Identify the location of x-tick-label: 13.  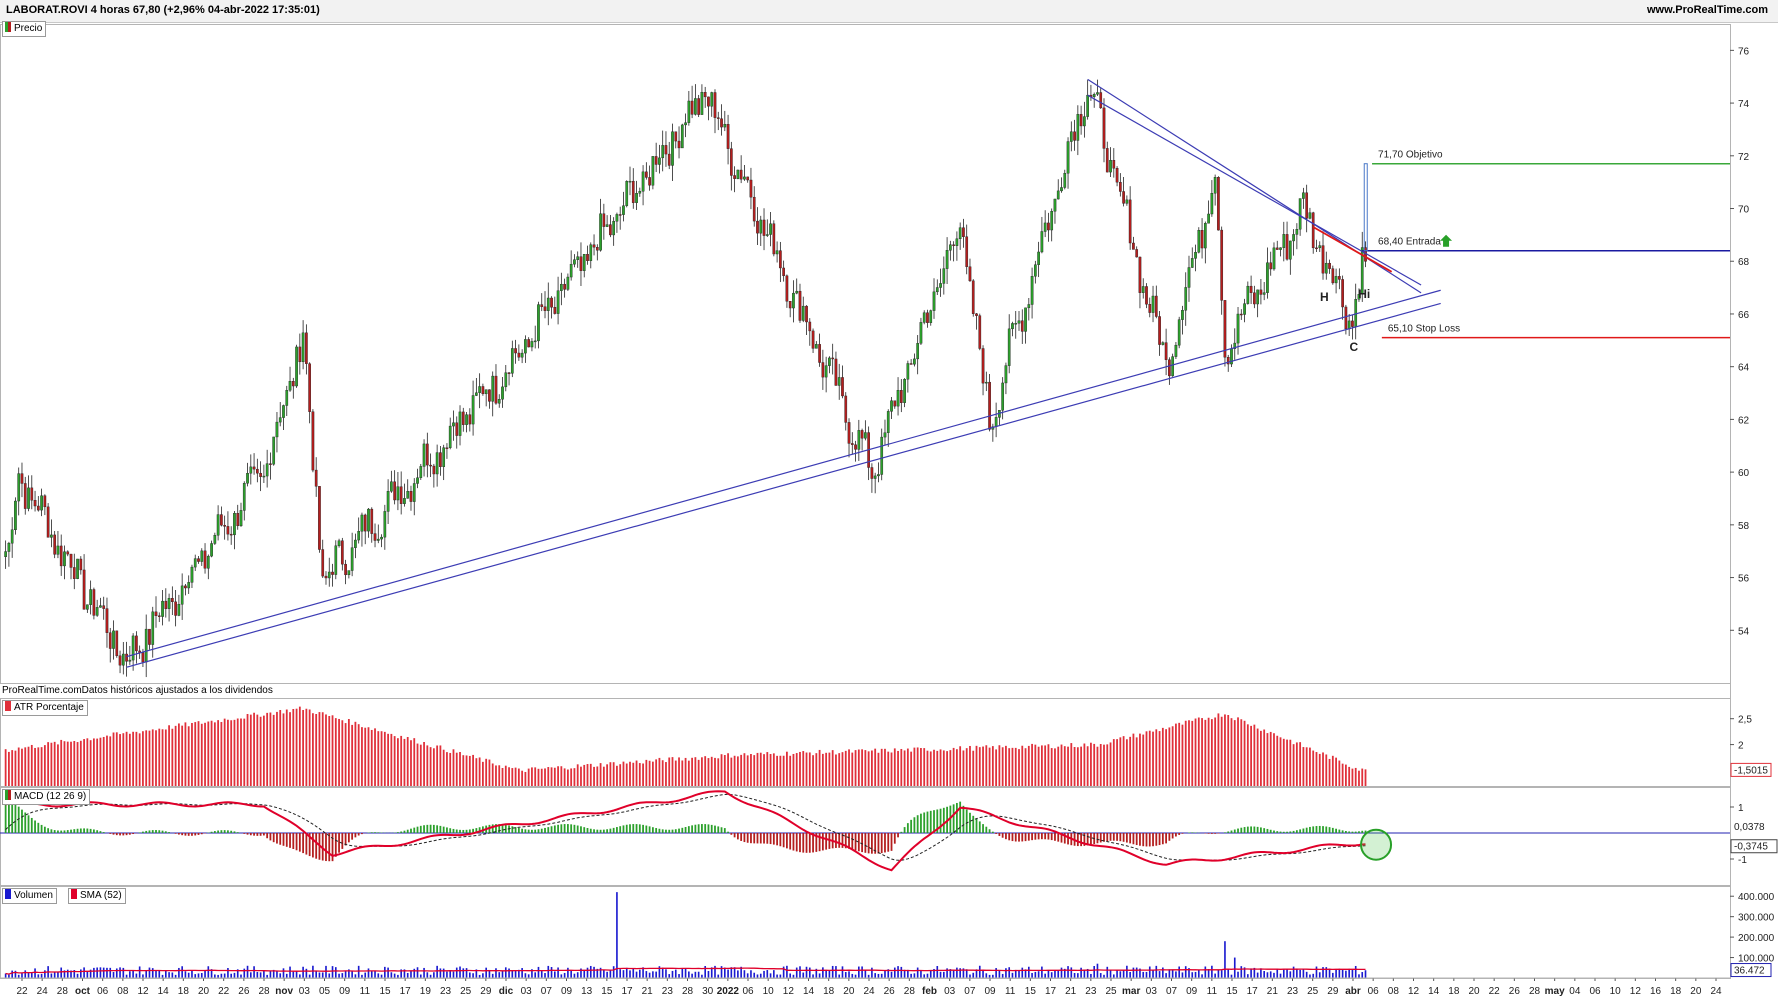
(587, 991).